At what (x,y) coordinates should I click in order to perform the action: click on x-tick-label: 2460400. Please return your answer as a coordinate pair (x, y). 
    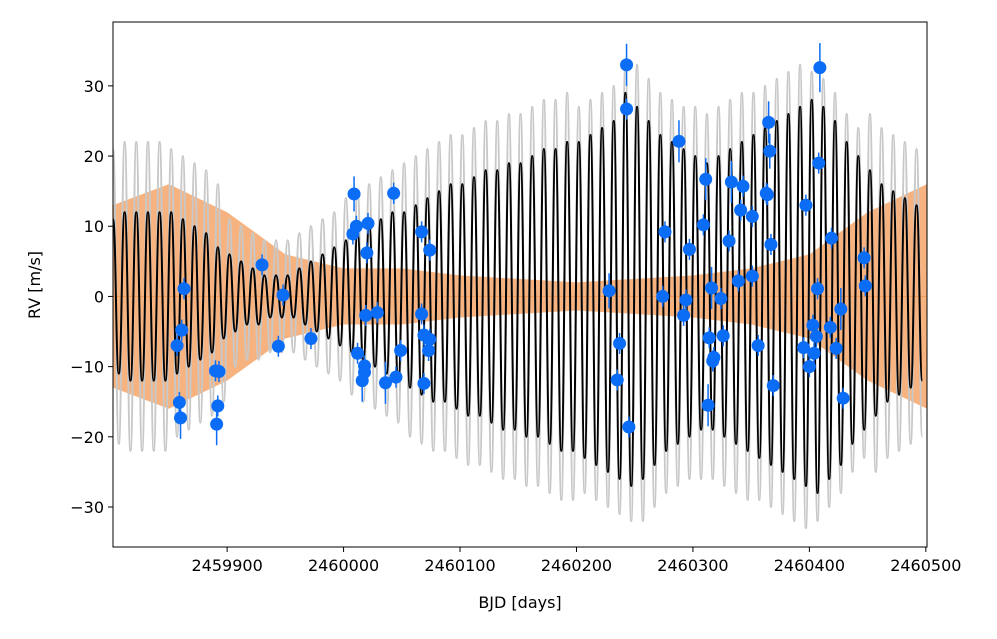
    Looking at the image, I should click on (809, 565).